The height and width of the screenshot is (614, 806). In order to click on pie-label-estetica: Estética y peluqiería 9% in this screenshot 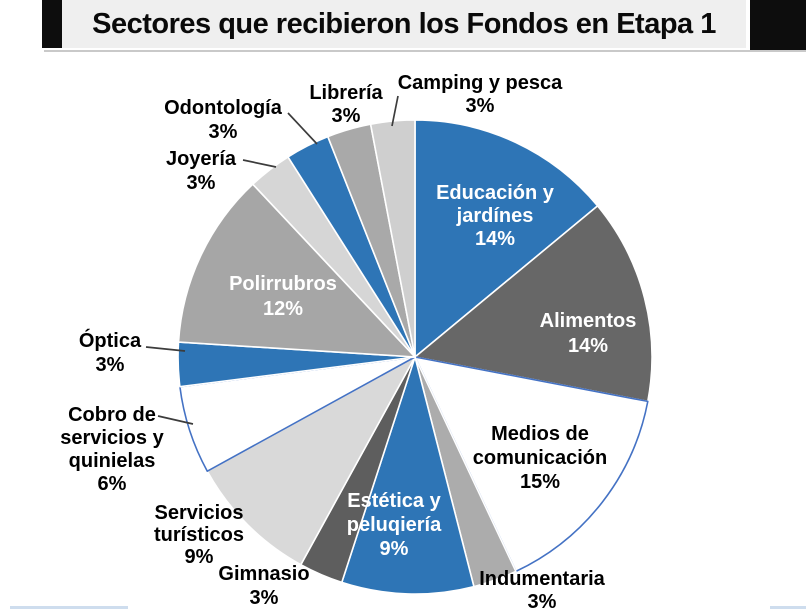, I will do `click(394, 525)`.